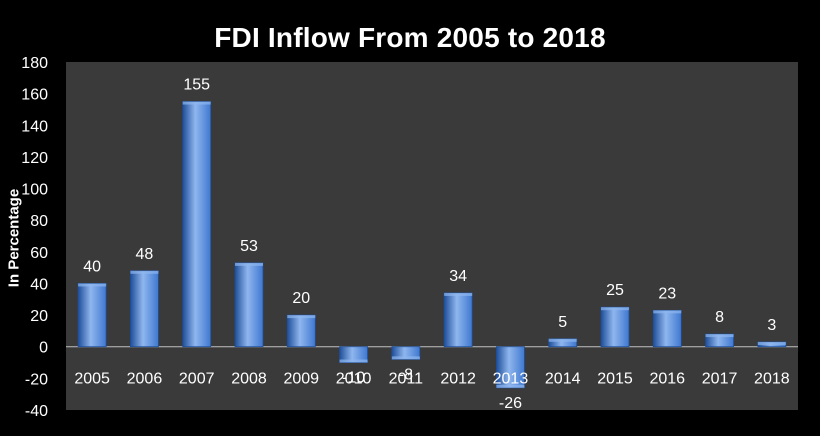 The height and width of the screenshot is (436, 820). I want to click on bar-cap-2012, so click(458, 294).